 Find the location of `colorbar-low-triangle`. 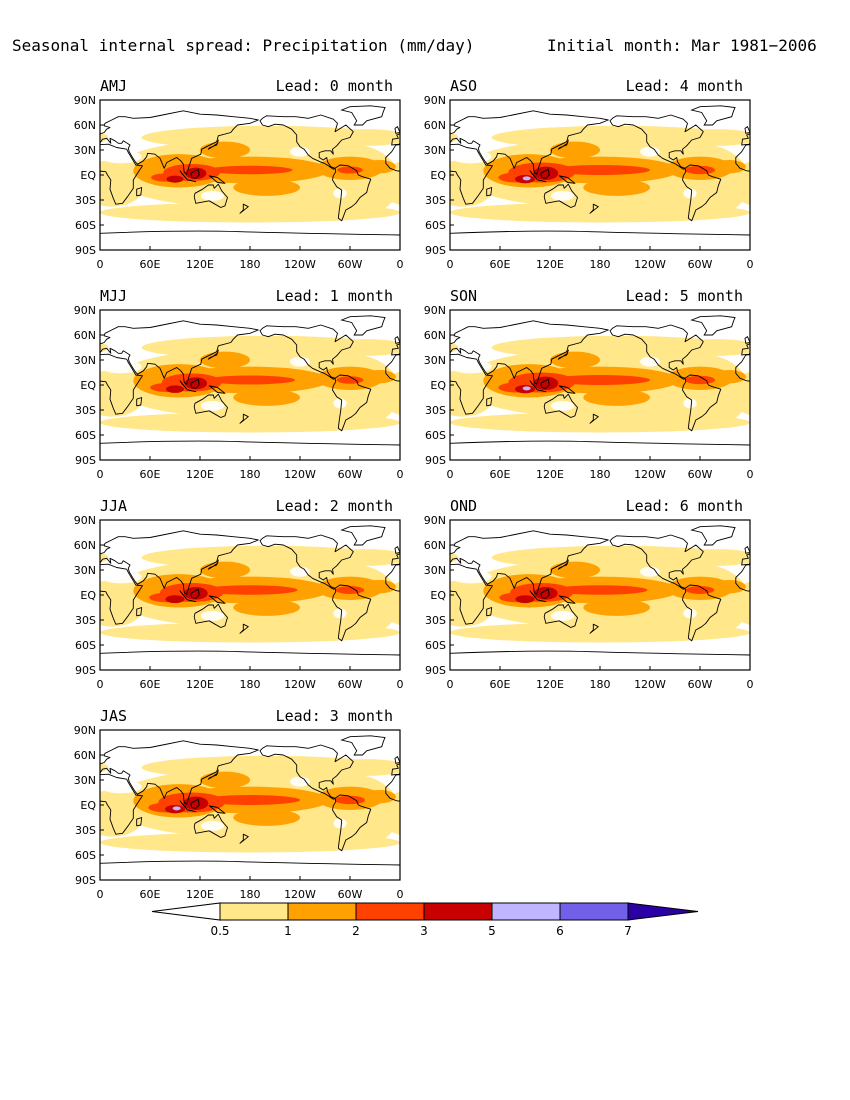

colorbar-low-triangle is located at coordinates (186, 911).